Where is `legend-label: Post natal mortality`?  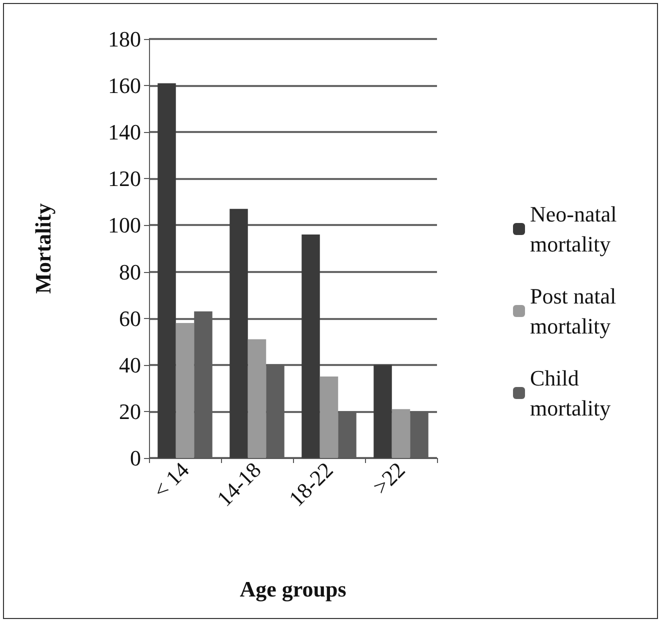
legend-label: Post natal mortality is located at coordinates (576, 311).